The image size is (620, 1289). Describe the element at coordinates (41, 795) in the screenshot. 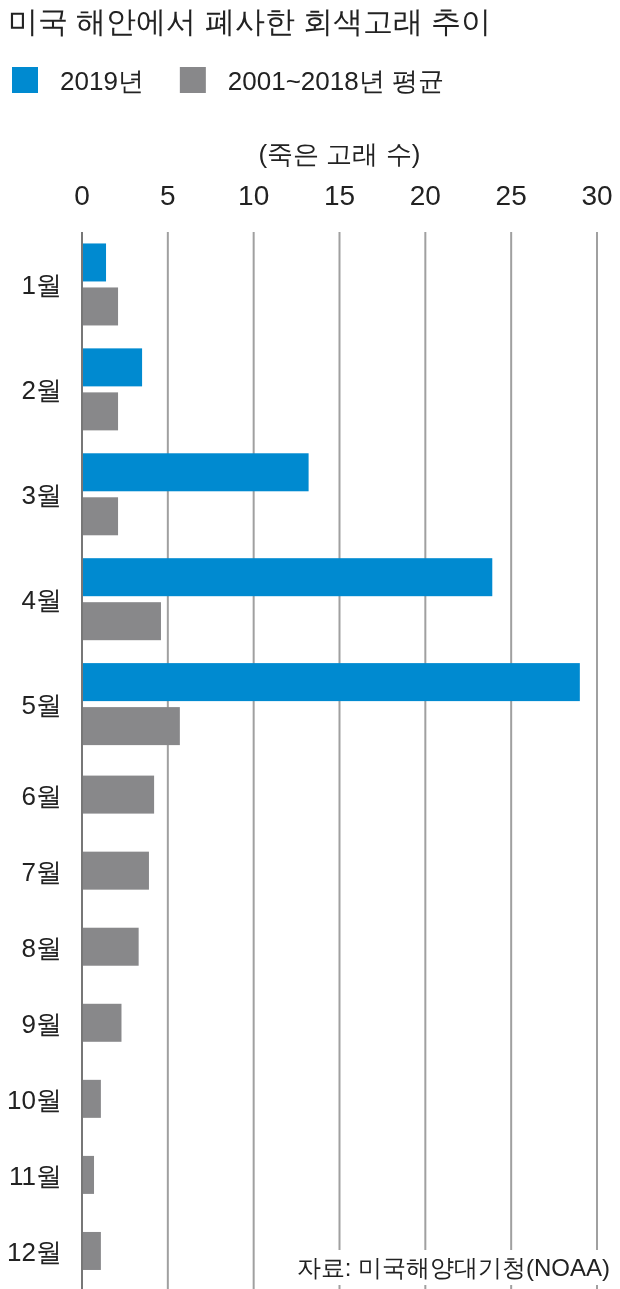

I see `y-tick-label: 6월` at that location.